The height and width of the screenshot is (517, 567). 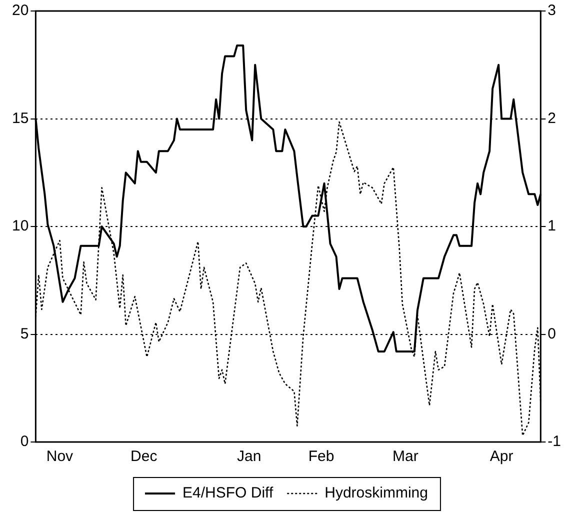 What do you see at coordinates (24, 441) in the screenshot?
I see `y-tick-label: 0` at bounding box center [24, 441].